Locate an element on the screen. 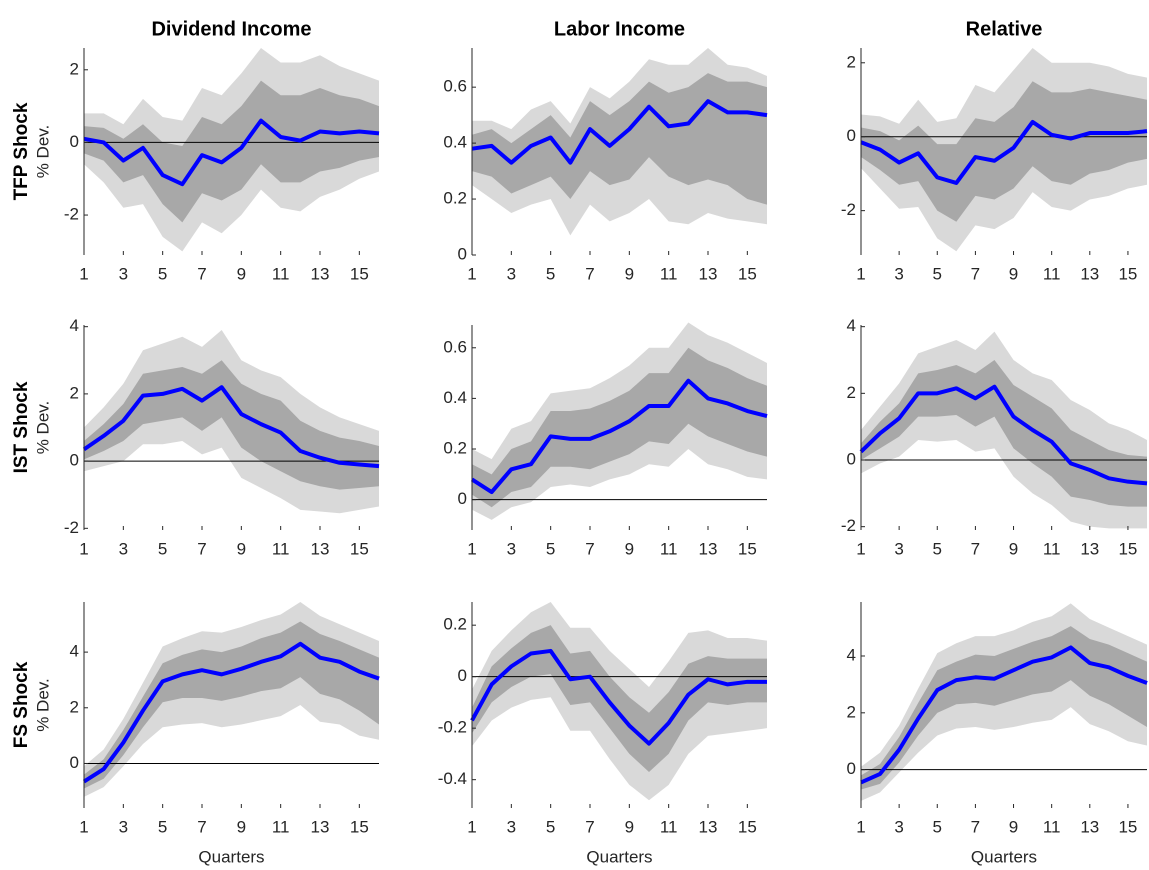 Image resolution: width=1149 pixels, height=870 pixels. panel-title: Labor Income is located at coordinates (619, 29).